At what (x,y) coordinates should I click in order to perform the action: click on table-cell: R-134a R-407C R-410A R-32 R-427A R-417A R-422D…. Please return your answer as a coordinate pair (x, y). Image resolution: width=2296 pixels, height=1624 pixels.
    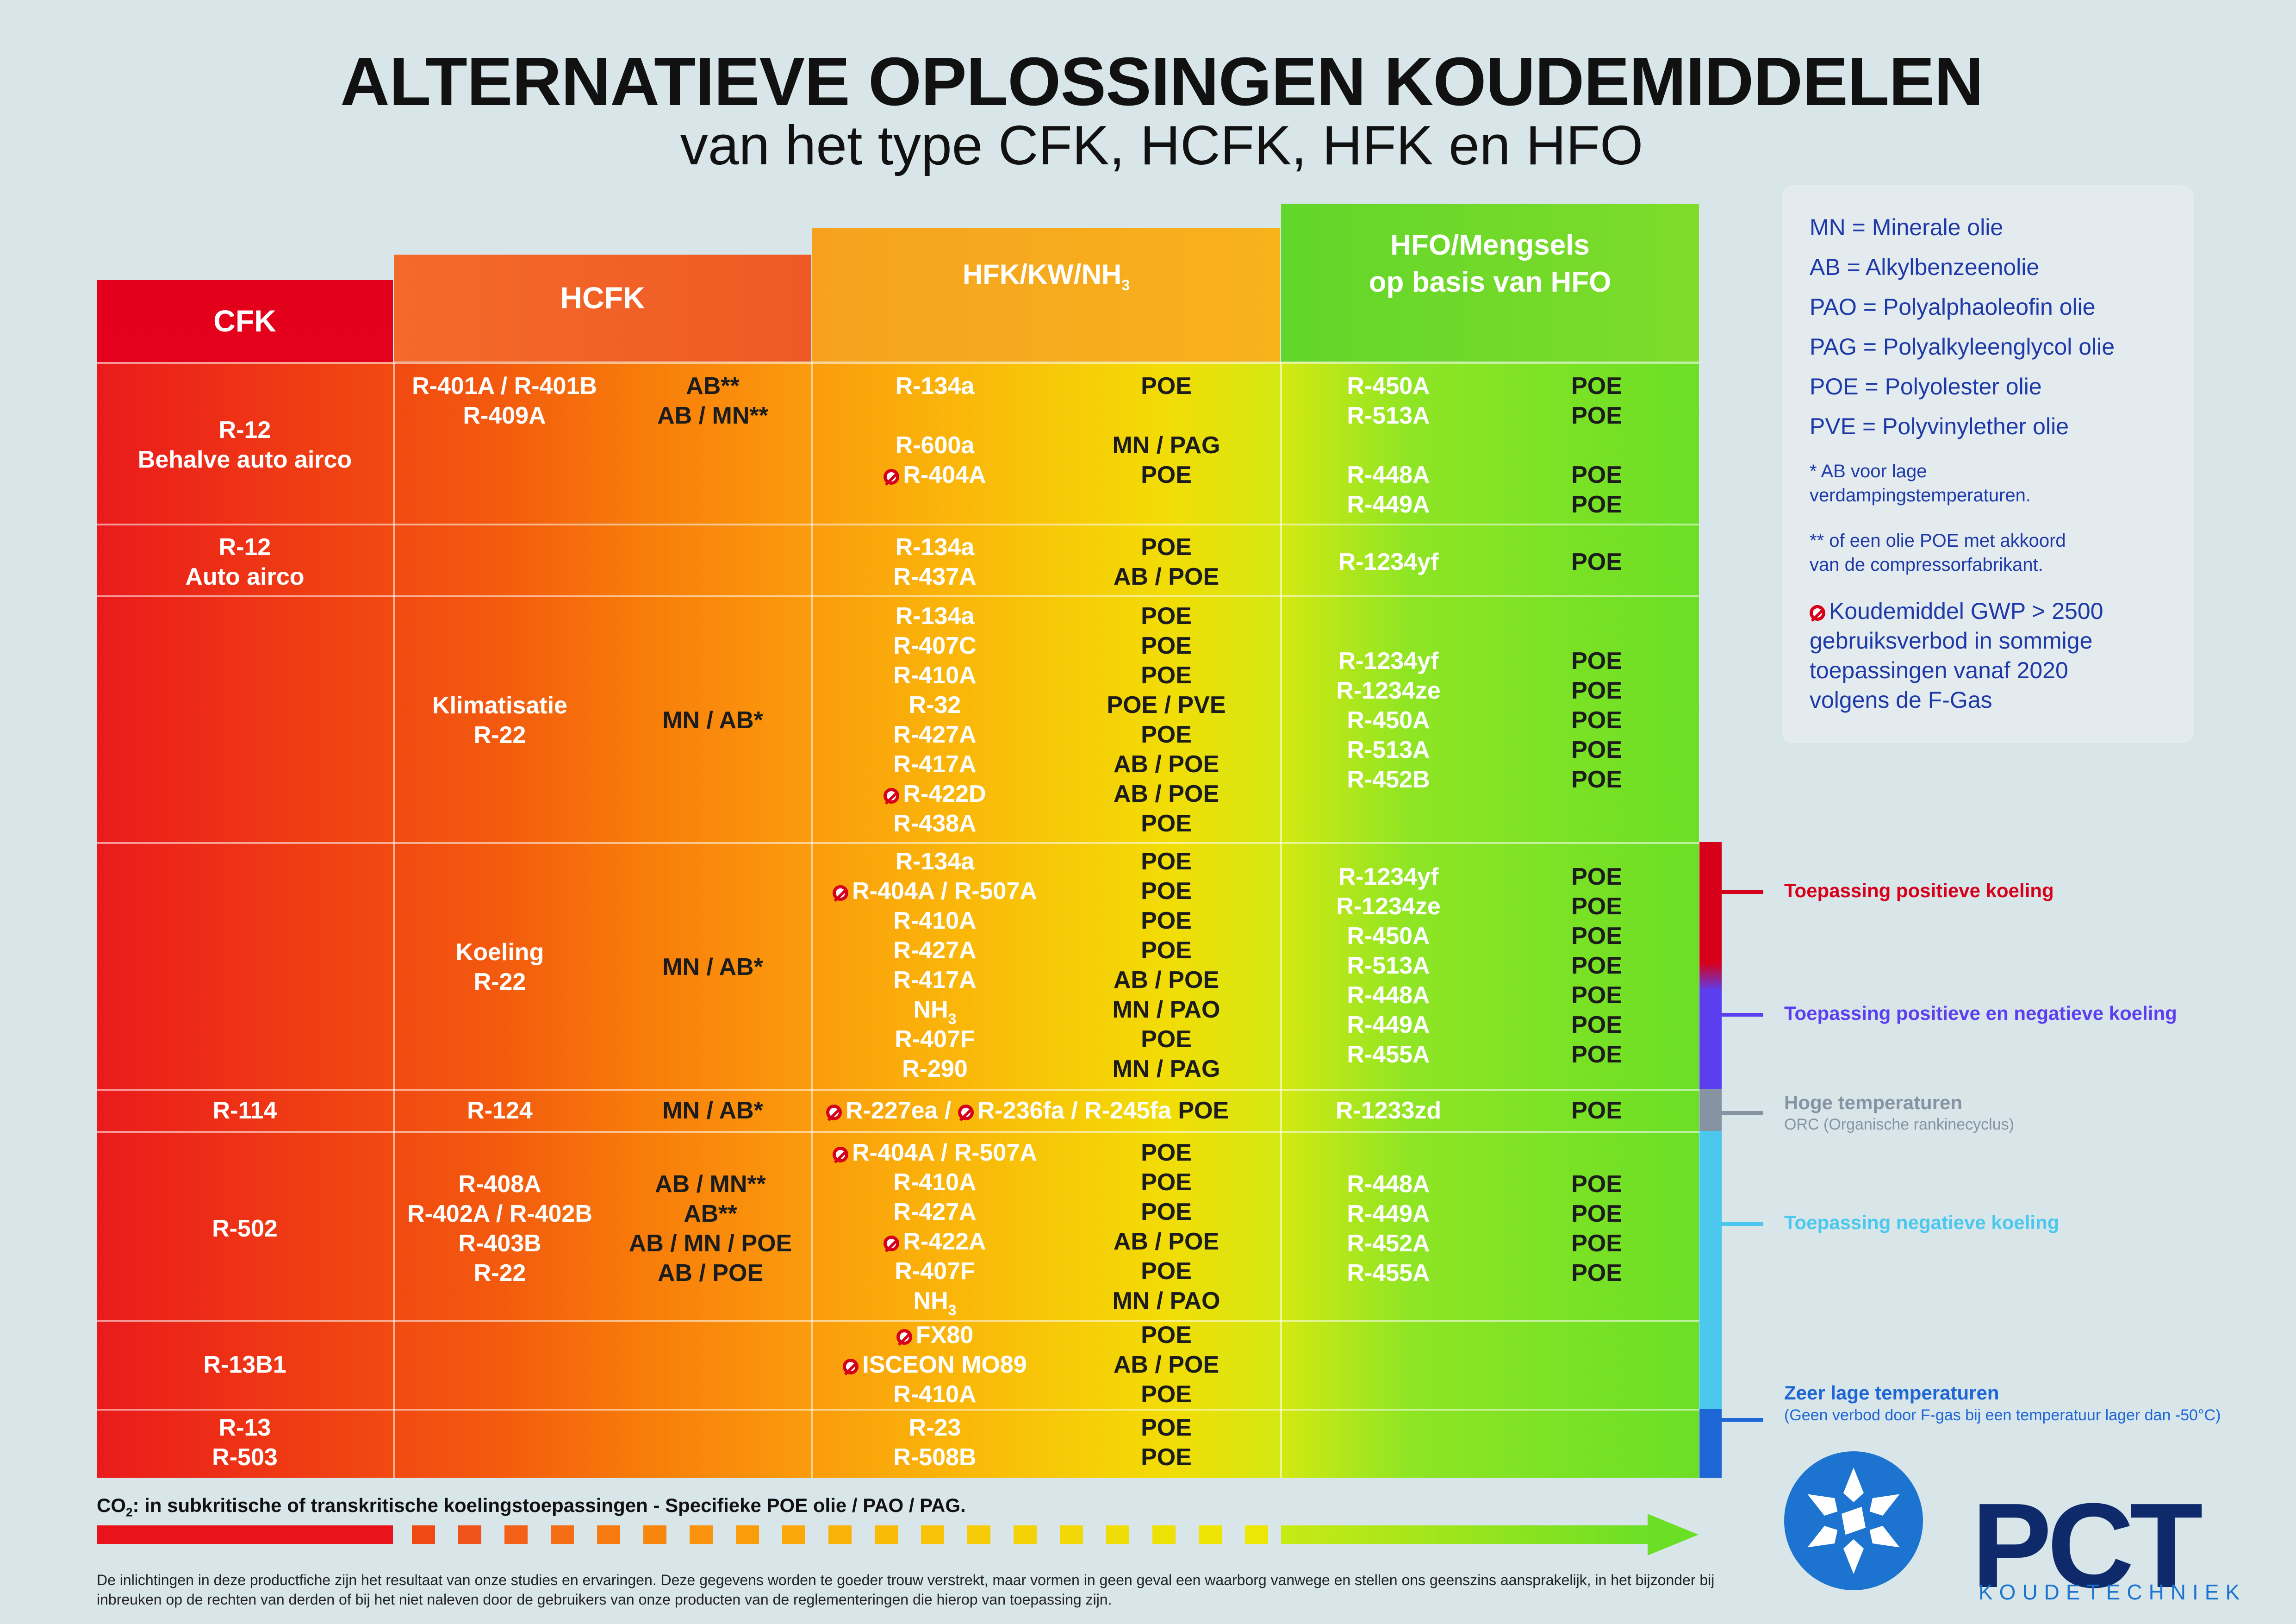
    Looking at the image, I should click on (935, 719).